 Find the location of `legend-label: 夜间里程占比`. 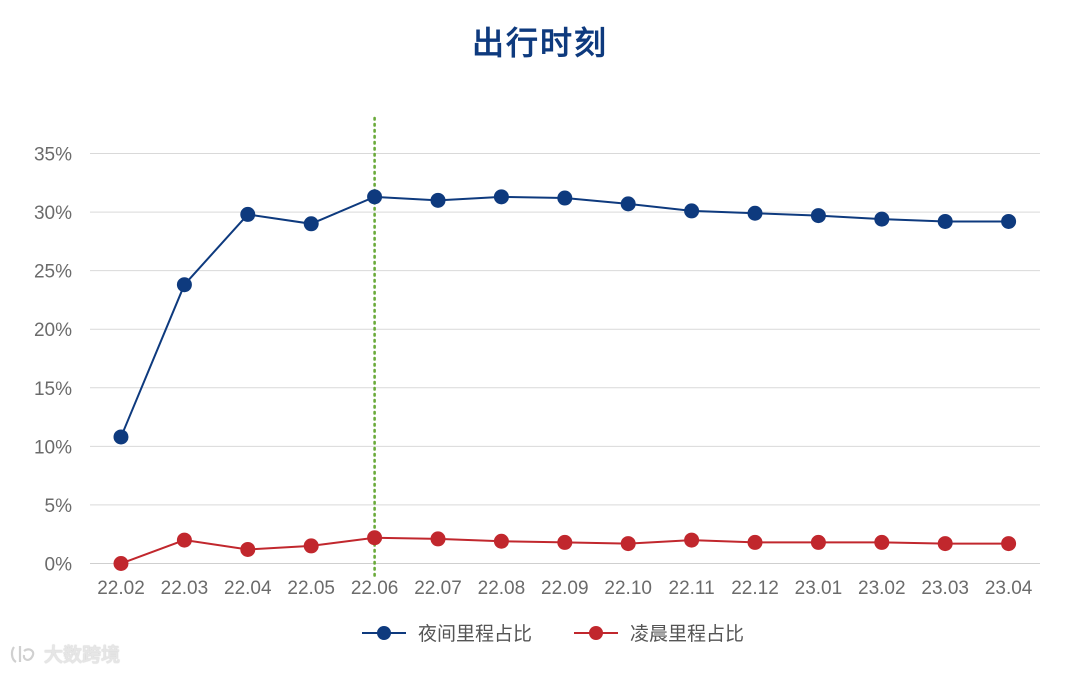

legend-label: 夜间里程占比 is located at coordinates (475, 634).